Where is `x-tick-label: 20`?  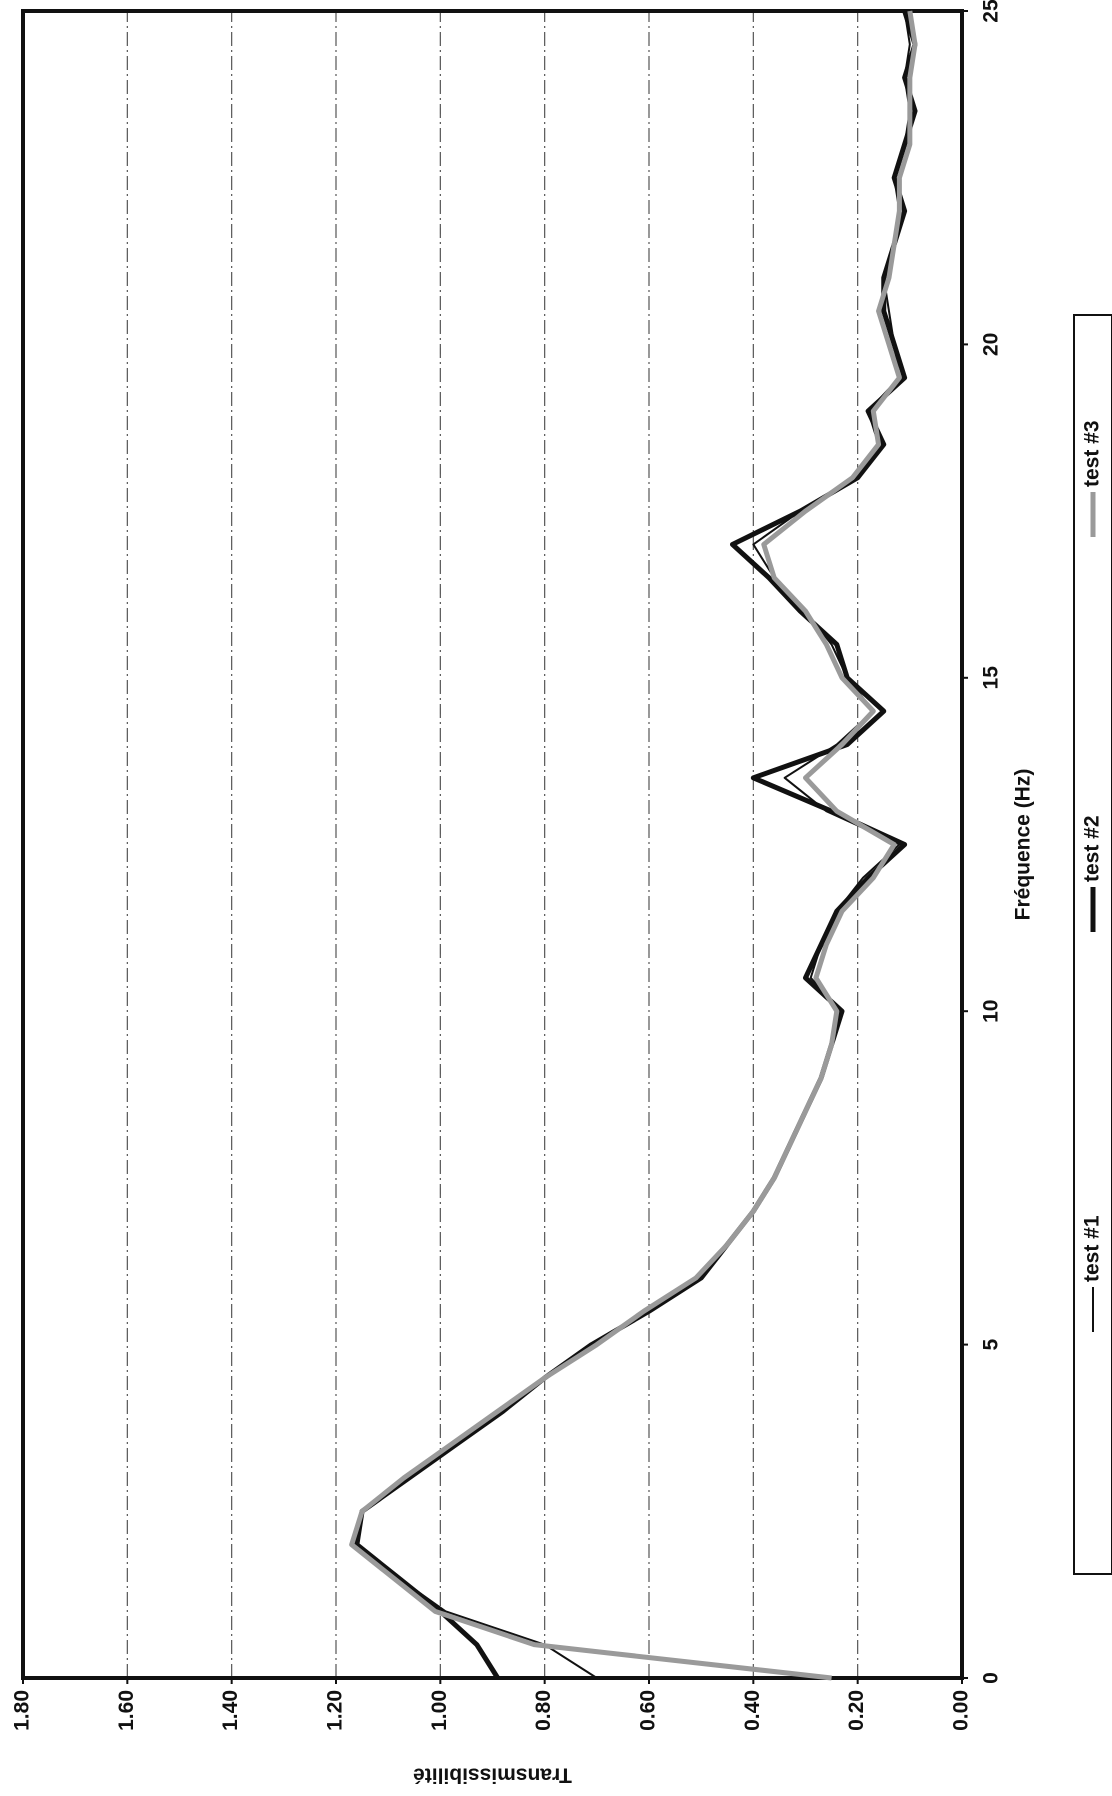
x-tick-label: 20 is located at coordinates (991, 344).